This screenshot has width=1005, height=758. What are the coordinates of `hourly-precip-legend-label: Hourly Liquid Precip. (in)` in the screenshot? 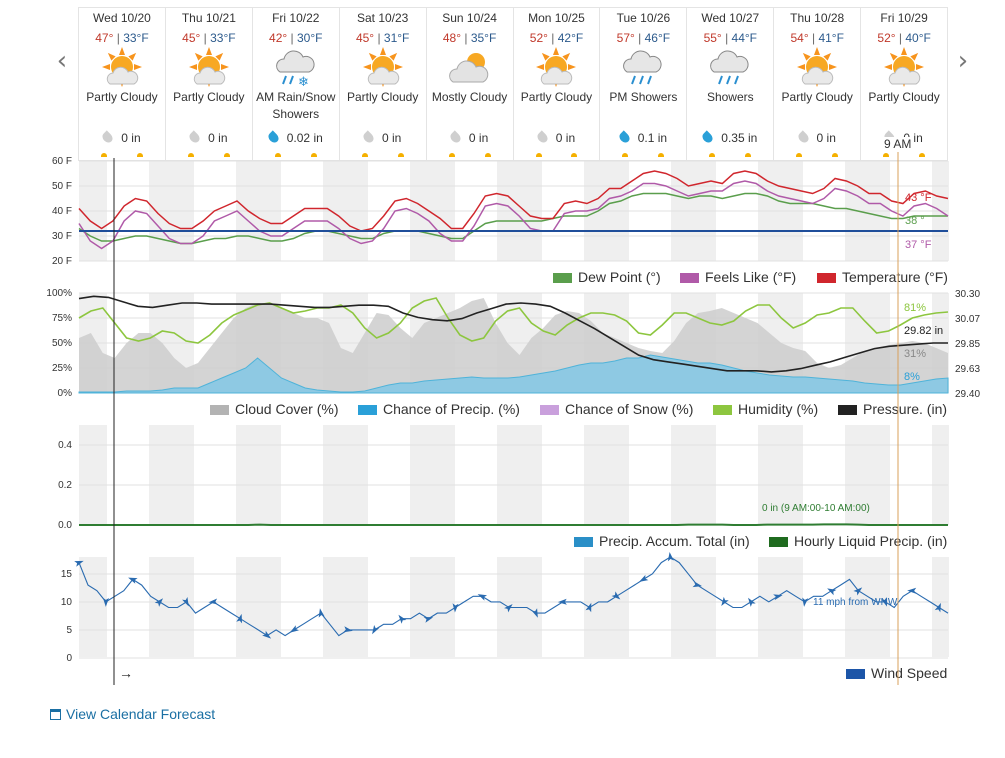 It's located at (870, 541).